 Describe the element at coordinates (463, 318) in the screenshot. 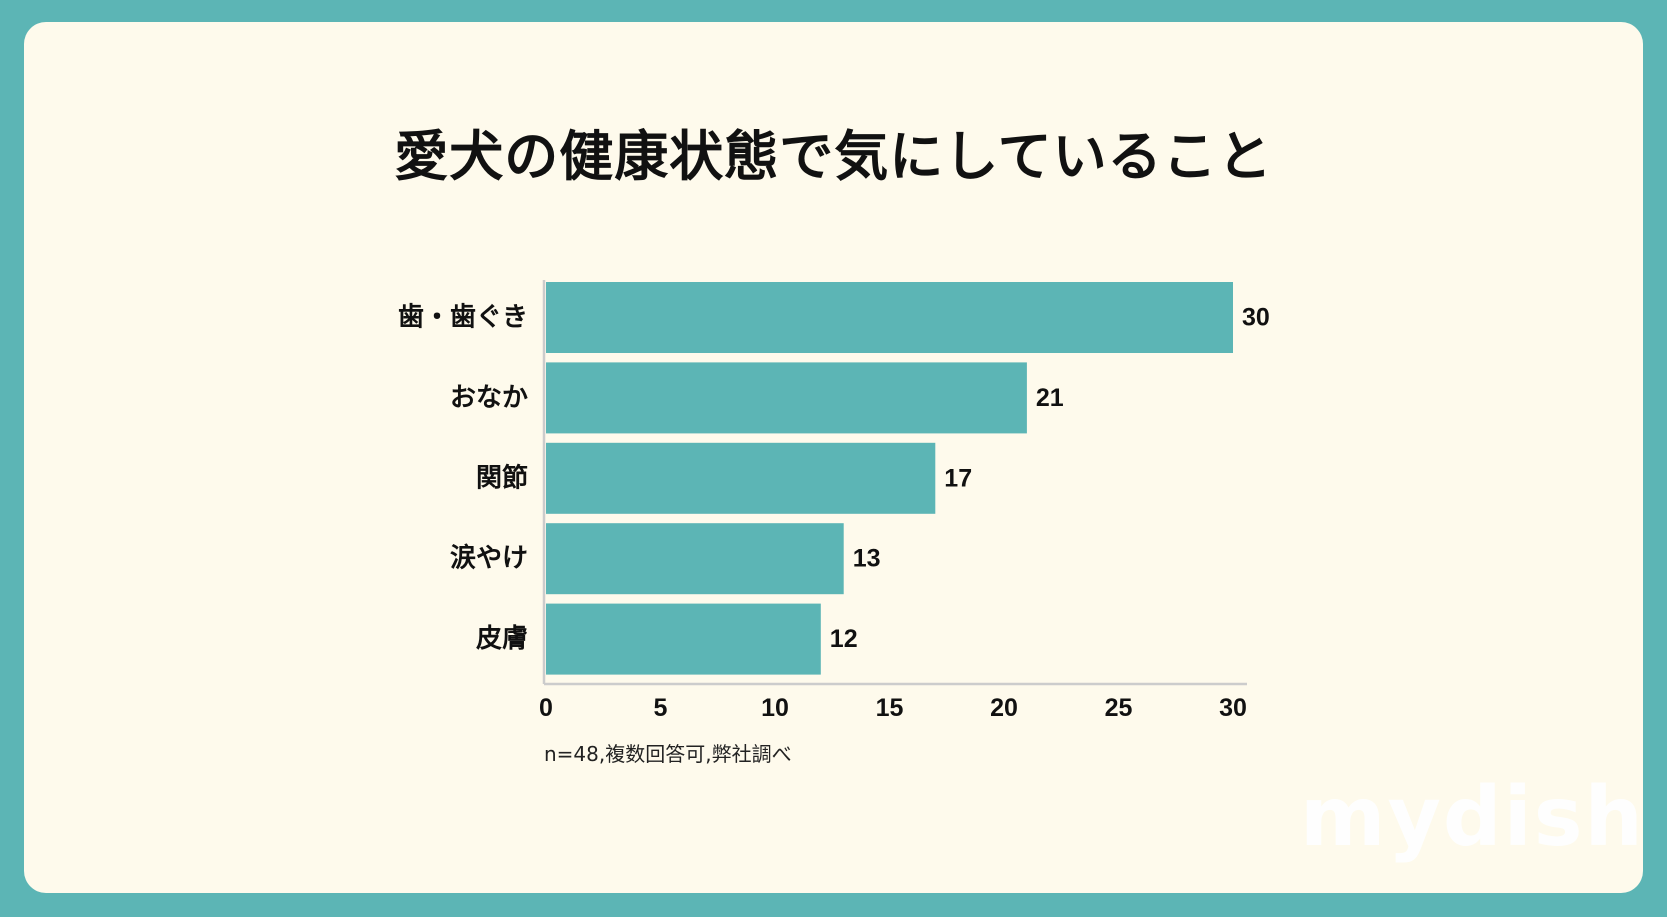

I see `category-label-0: 歯・歯ぐき` at that location.